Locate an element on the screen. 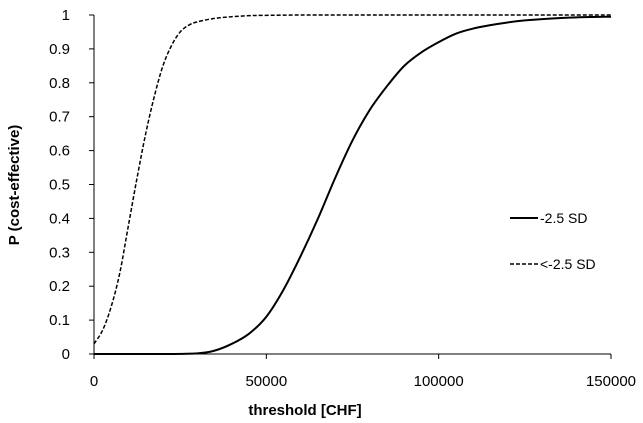 Image resolution: width=643 pixels, height=423 pixels. y-tick-label: 0.8 is located at coordinates (59, 83).